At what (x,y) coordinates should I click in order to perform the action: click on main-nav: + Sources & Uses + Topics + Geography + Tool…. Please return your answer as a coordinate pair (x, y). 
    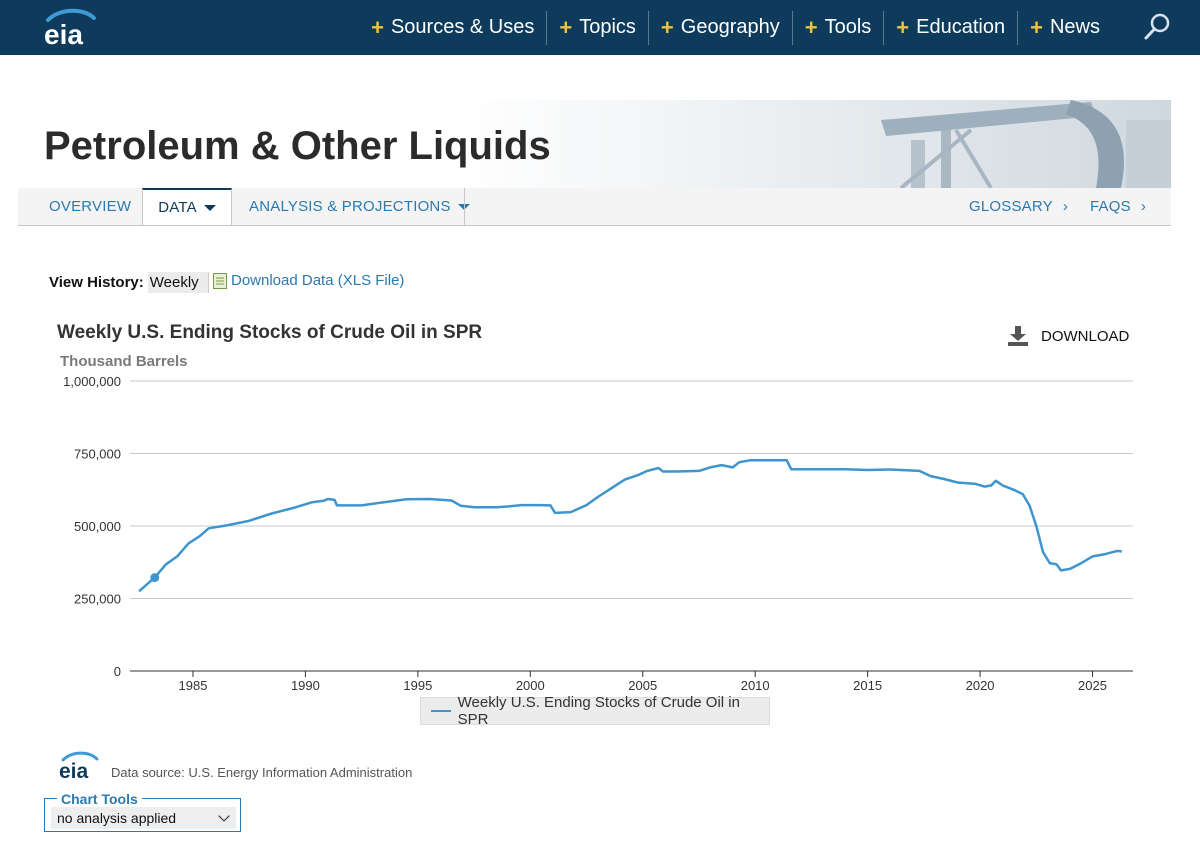
    Looking at the image, I should click on (735, 27).